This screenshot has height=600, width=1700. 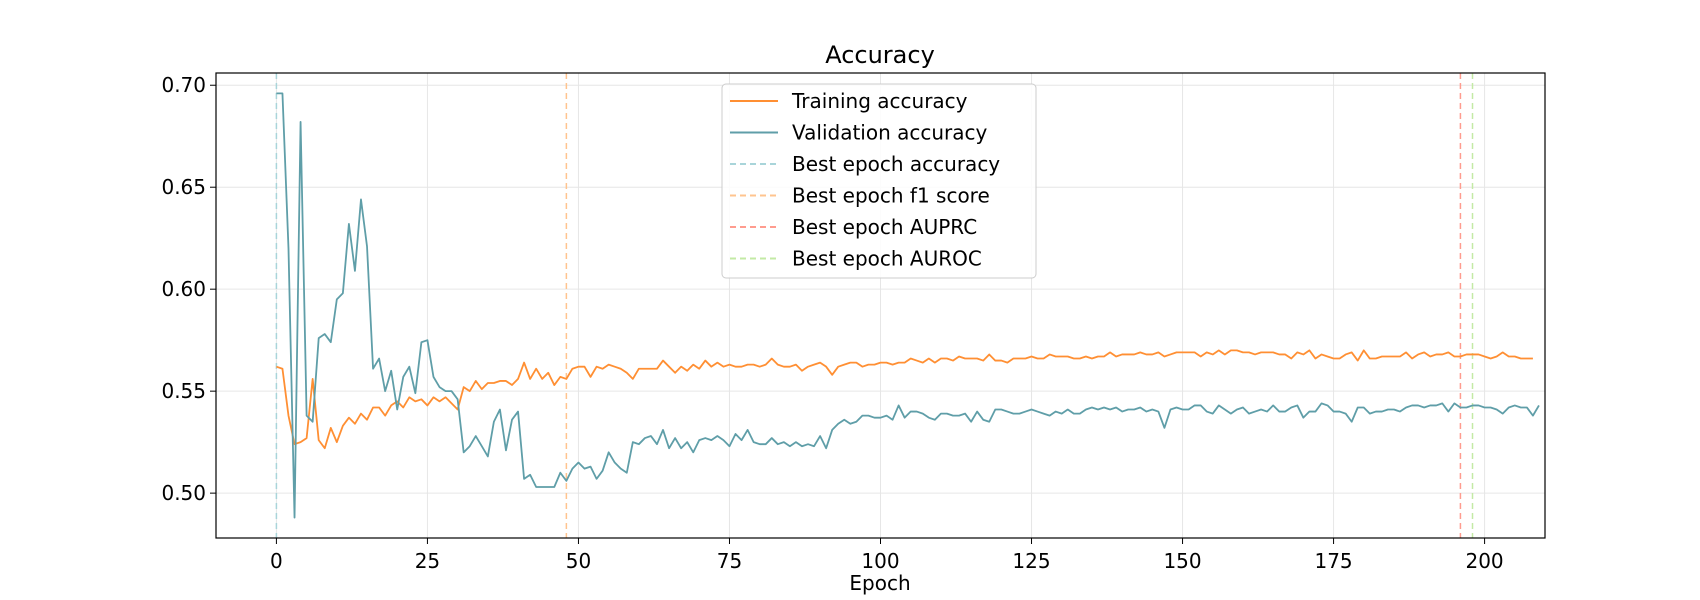 I want to click on legend-box, so click(x=879, y=181).